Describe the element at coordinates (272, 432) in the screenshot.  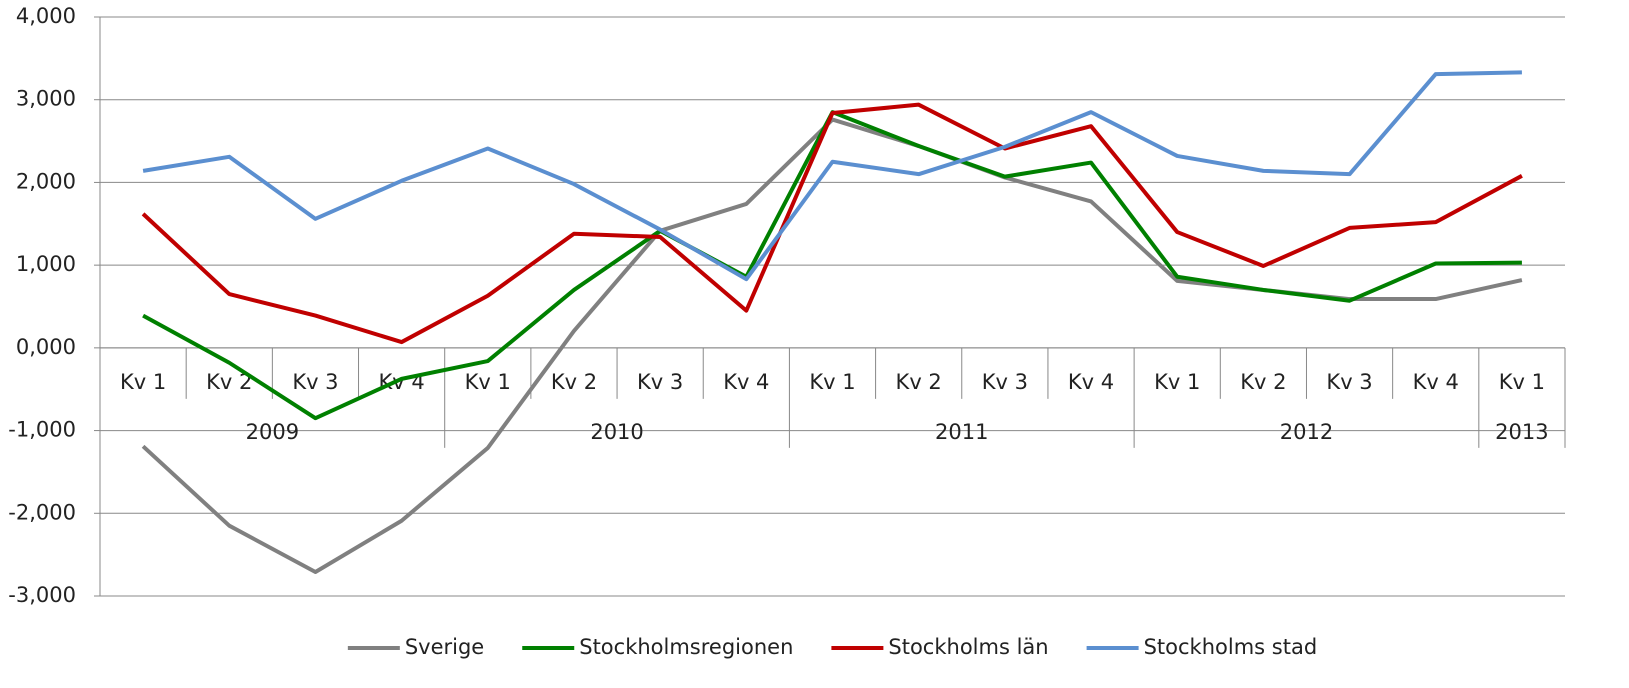
I see `group-label: 2009` at that location.